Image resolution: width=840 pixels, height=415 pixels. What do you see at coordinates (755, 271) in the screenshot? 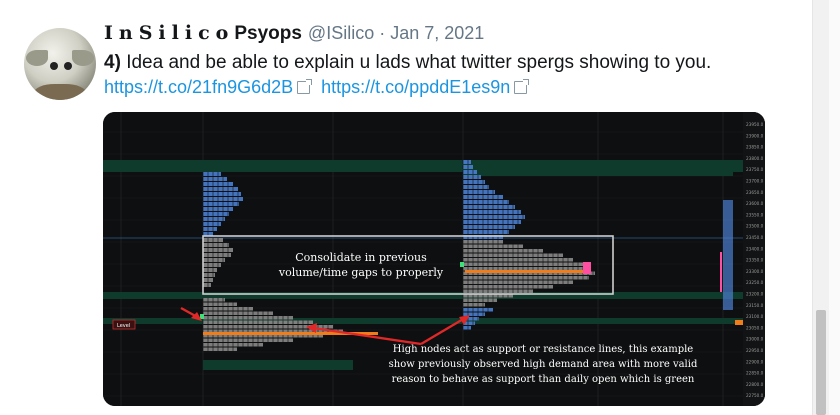
I see `price-tick: 23300.0` at bounding box center [755, 271].